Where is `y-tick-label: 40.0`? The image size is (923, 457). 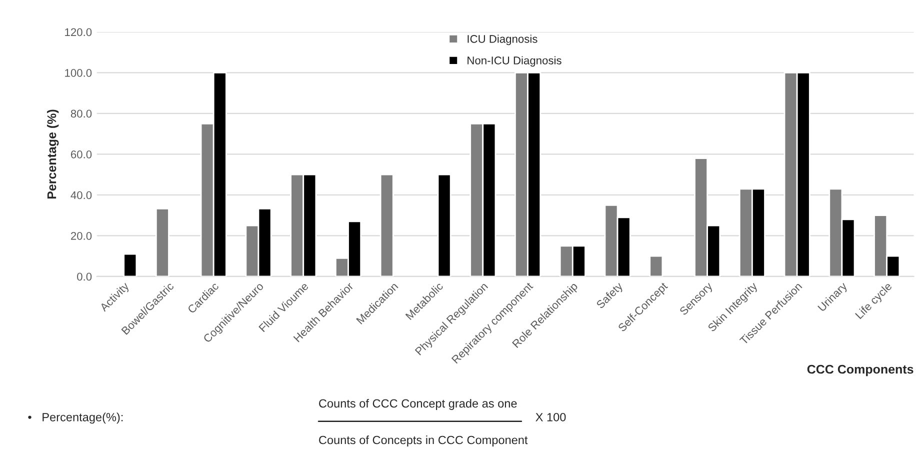
y-tick-label: 40.0 is located at coordinates (81, 195).